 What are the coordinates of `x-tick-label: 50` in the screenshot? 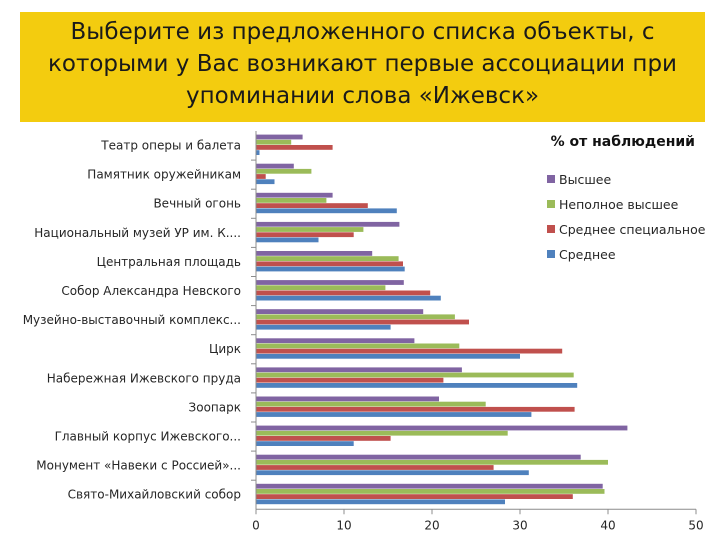 It's located at (695, 525).